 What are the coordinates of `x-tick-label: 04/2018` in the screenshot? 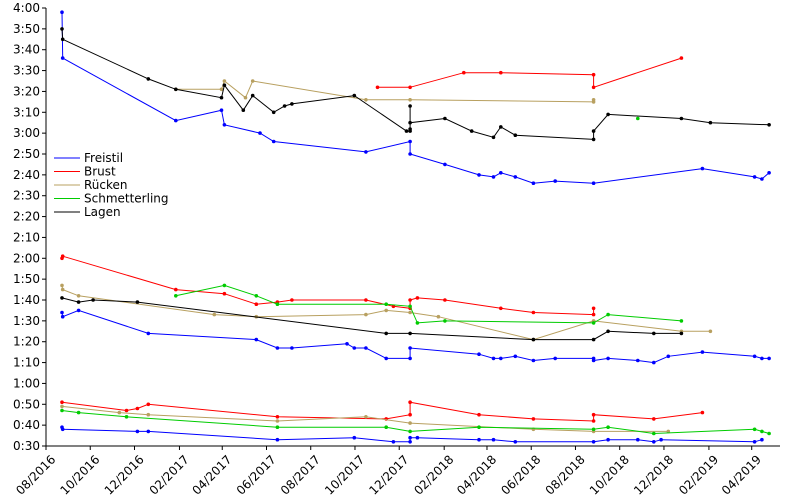 It's located at (476, 474).